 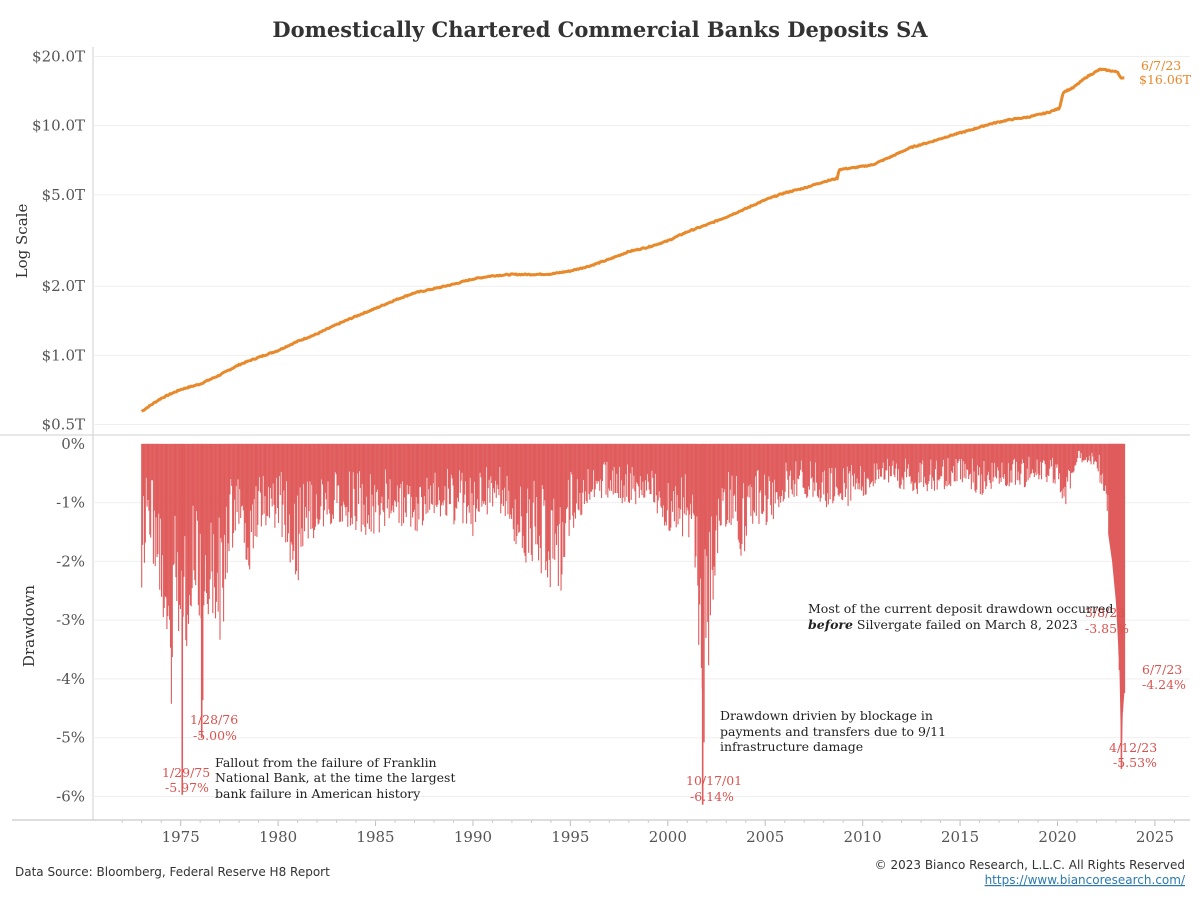 I want to click on top-y-tick-label: $1.0T, so click(x=63, y=355).